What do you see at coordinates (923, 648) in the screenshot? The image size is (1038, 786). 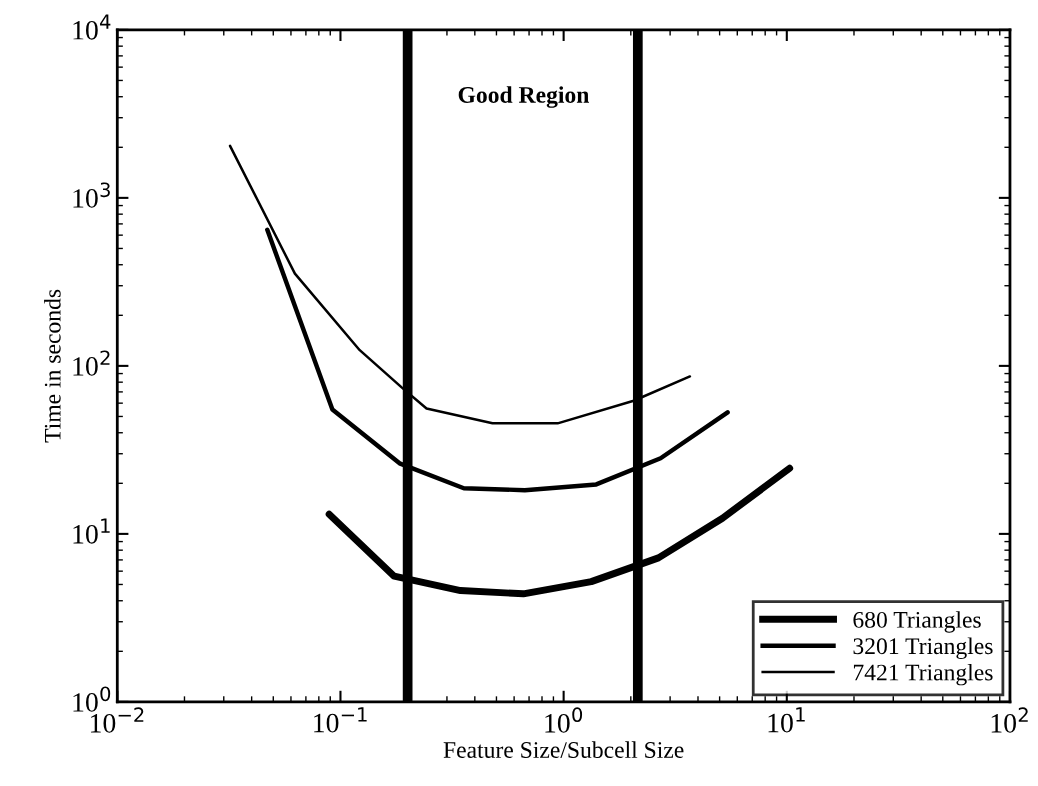 I see `legend-label: 3201 Triangles` at bounding box center [923, 648].